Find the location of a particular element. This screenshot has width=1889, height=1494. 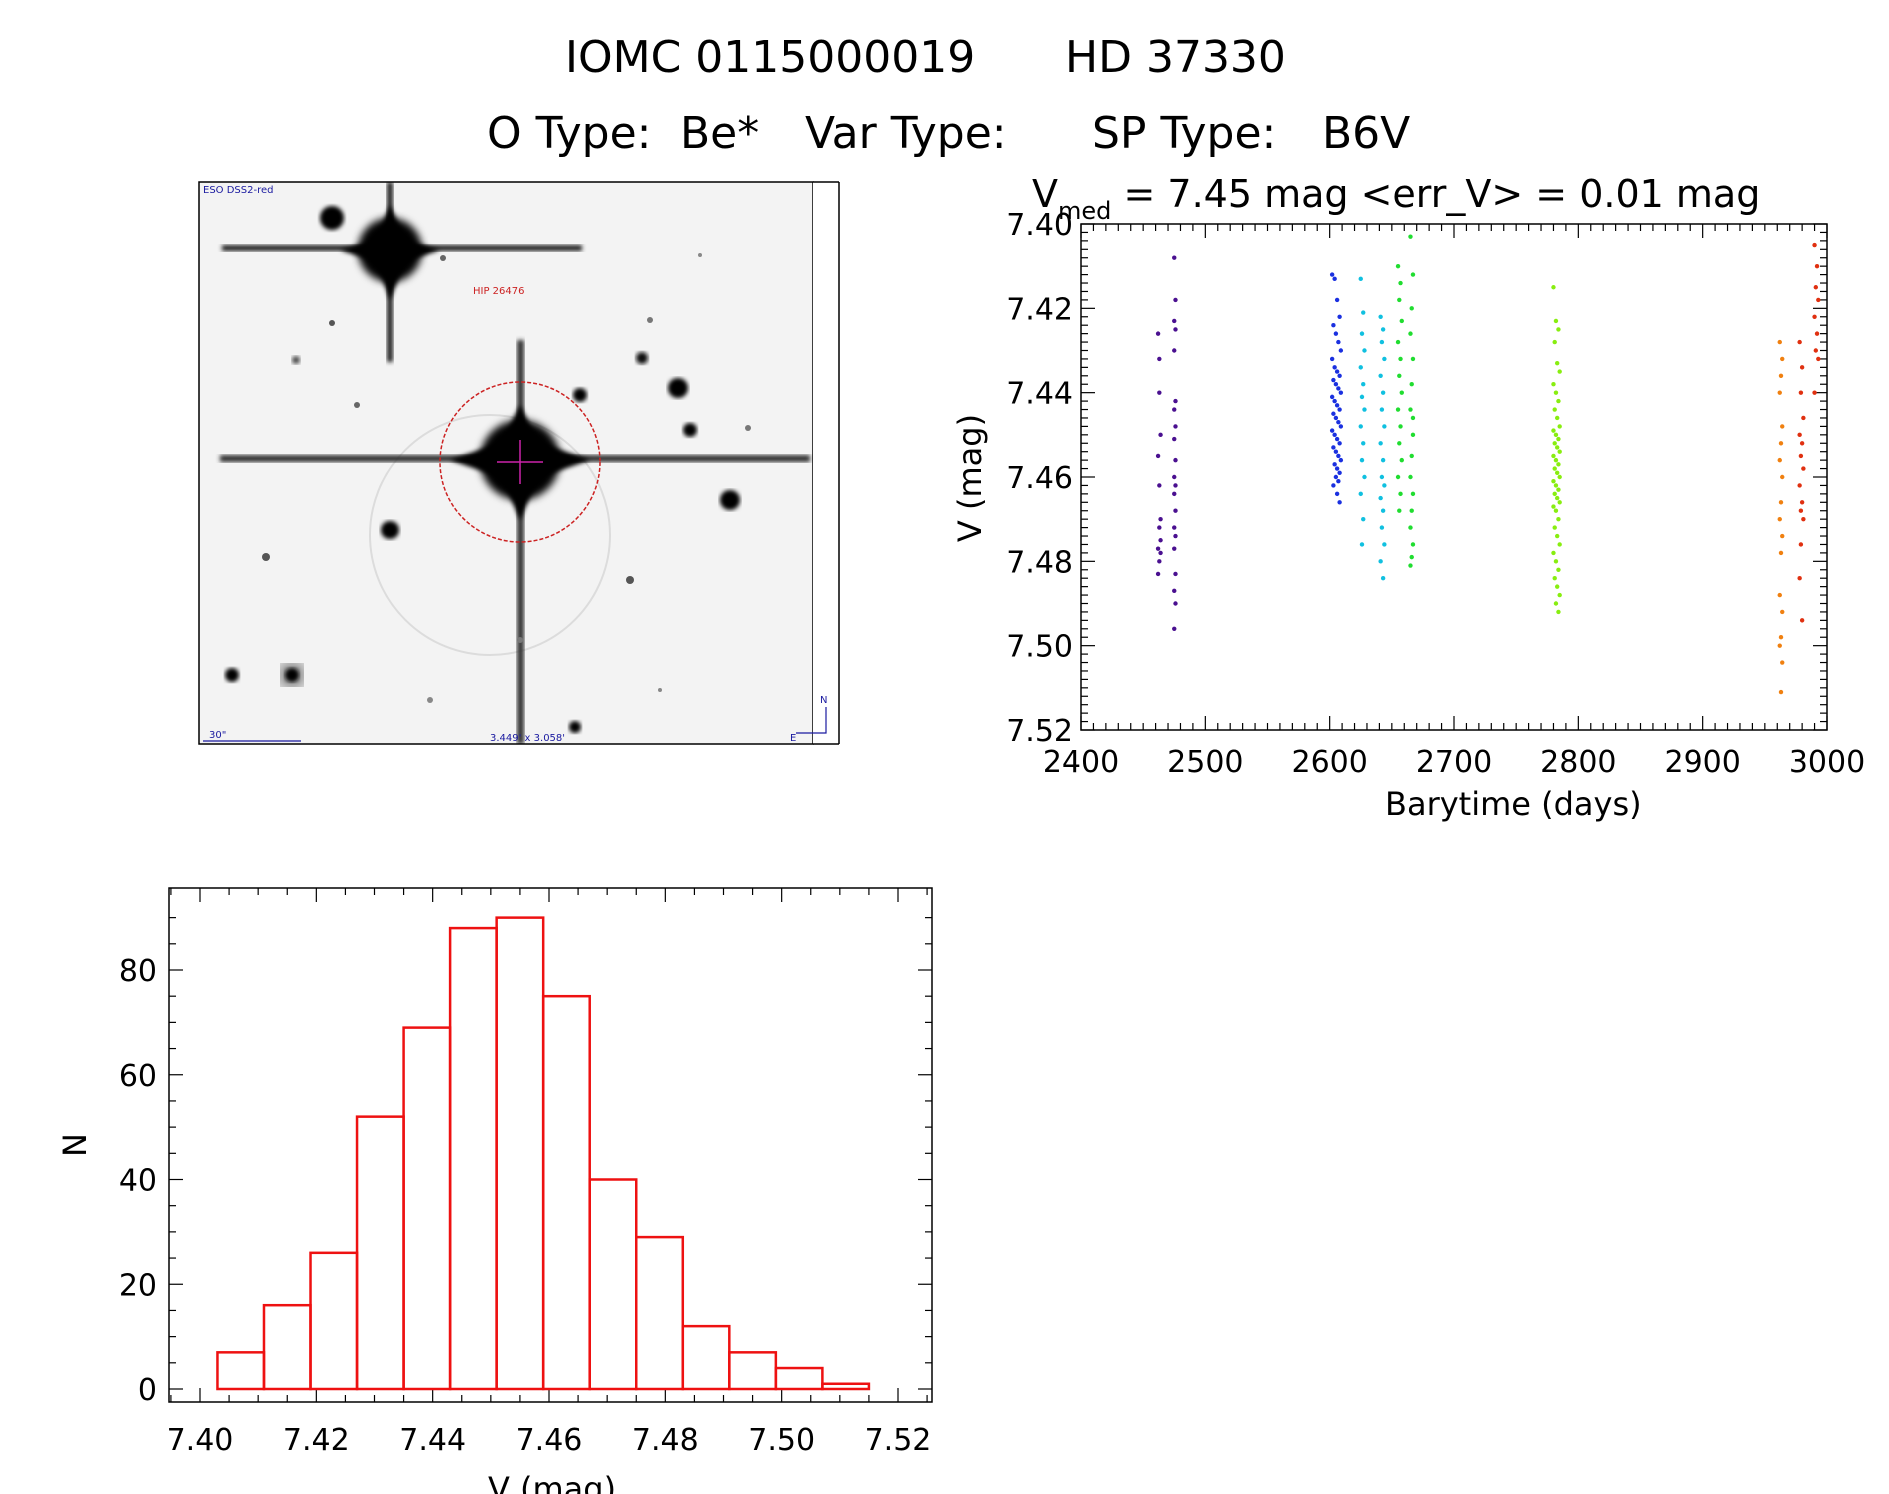

fov-label: 3.449' x 3.058' is located at coordinates (527, 738).